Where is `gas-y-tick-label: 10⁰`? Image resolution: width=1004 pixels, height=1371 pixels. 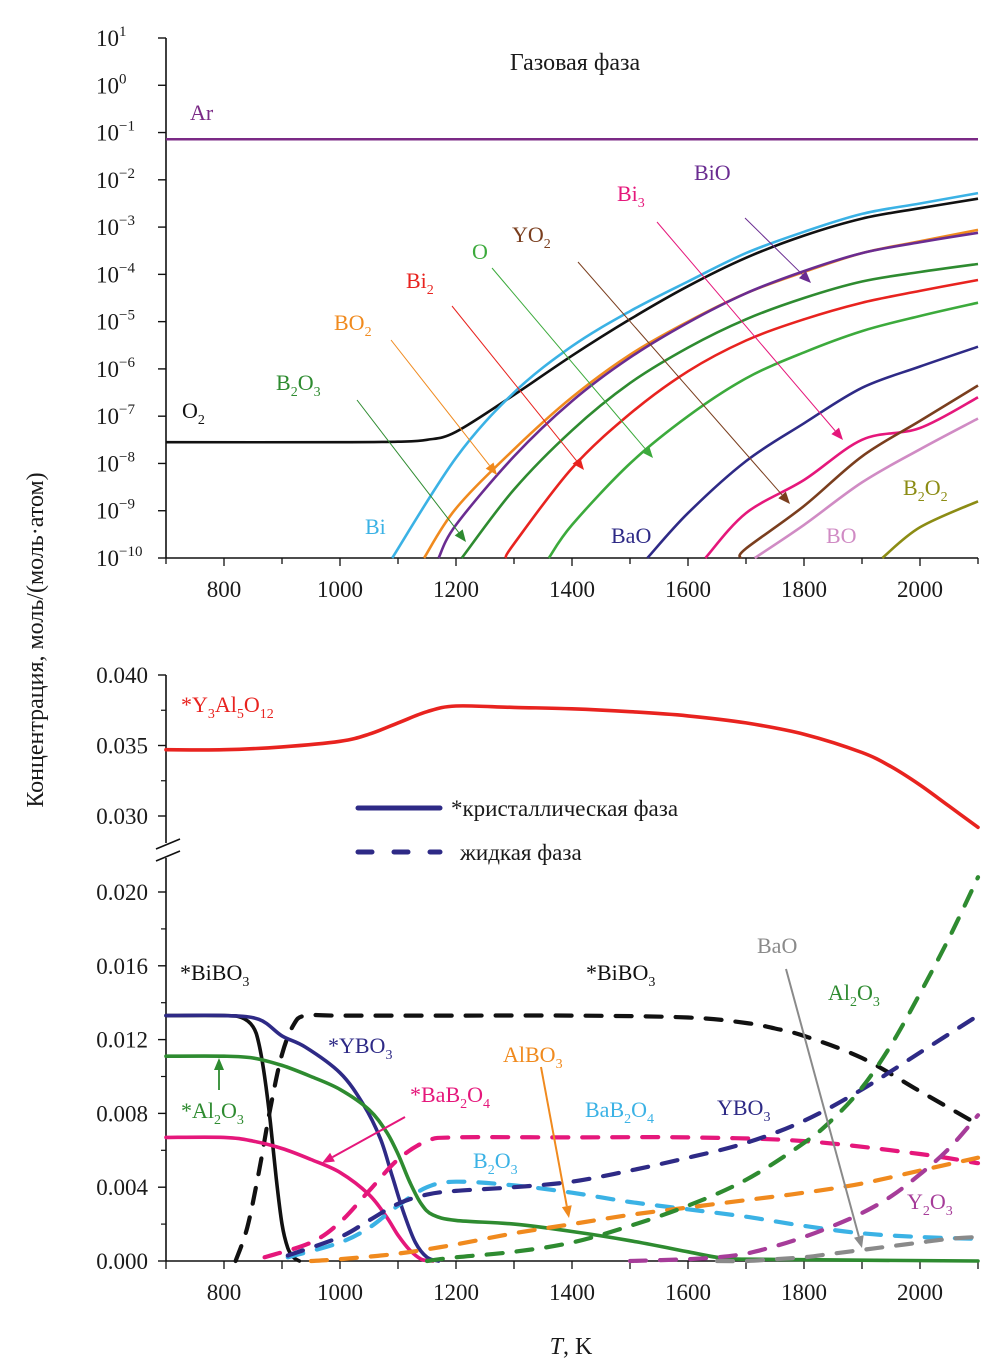
gas-y-tick-label: 10⁰ is located at coordinates (111, 84).